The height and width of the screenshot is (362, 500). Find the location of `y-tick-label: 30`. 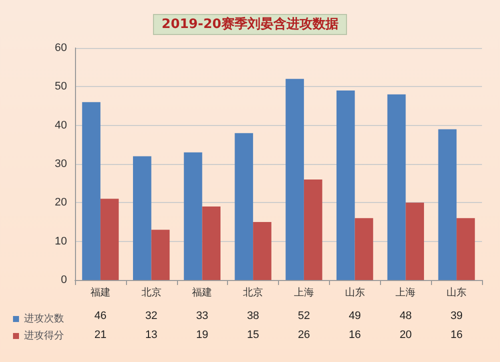

y-tick-label: 30 is located at coordinates (60, 164).